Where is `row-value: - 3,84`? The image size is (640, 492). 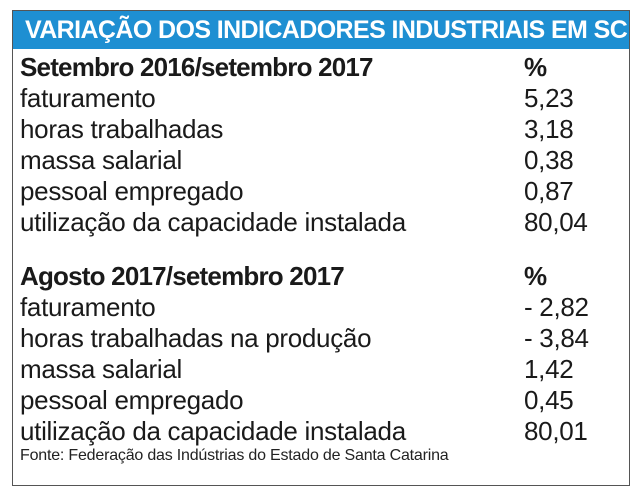 row-value: - 3,84 is located at coordinates (556, 338).